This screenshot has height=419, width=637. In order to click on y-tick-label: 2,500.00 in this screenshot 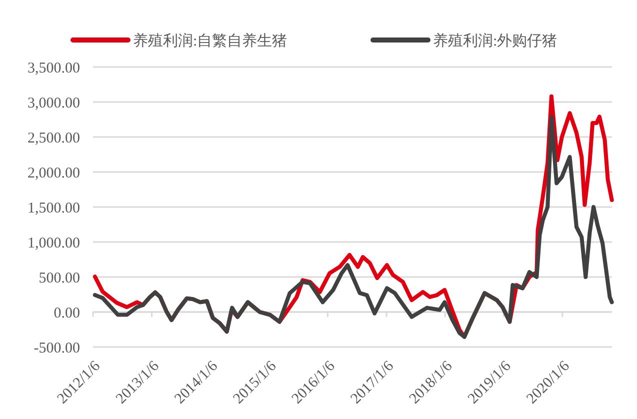, I will do `click(54, 138)`.